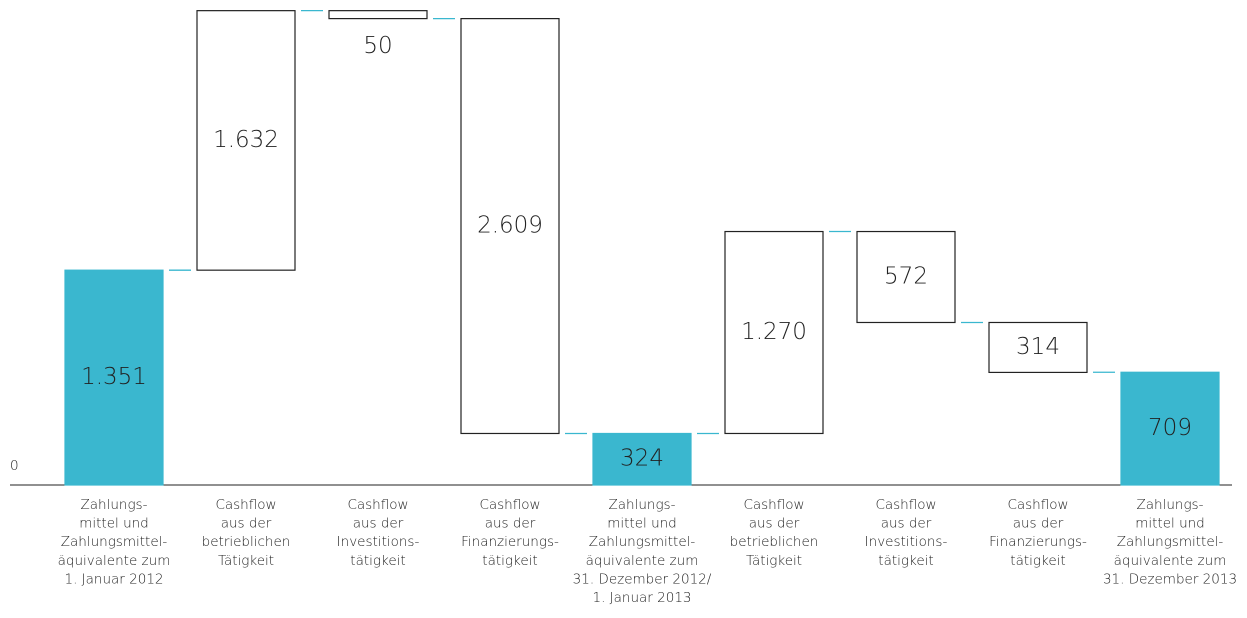 The image size is (1247, 618). Describe the element at coordinates (377, 46) in the screenshot. I see `value-label: 50` at that location.